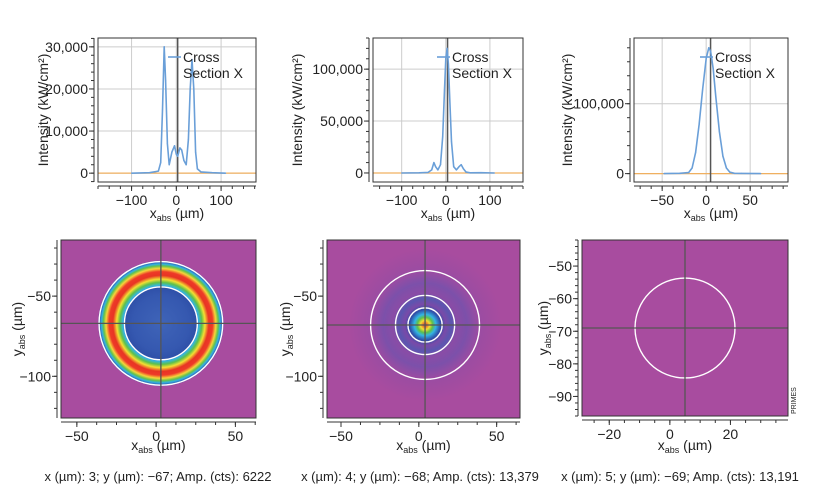 The image size is (825, 497). What do you see at coordinates (560, 396) in the screenshot?
I see `y-tick-label: −90` at bounding box center [560, 396].